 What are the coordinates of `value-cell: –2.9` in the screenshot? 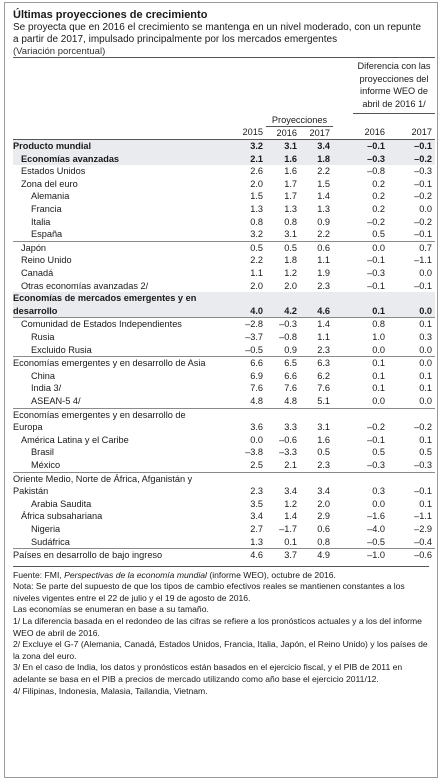 It's located at (423, 528).